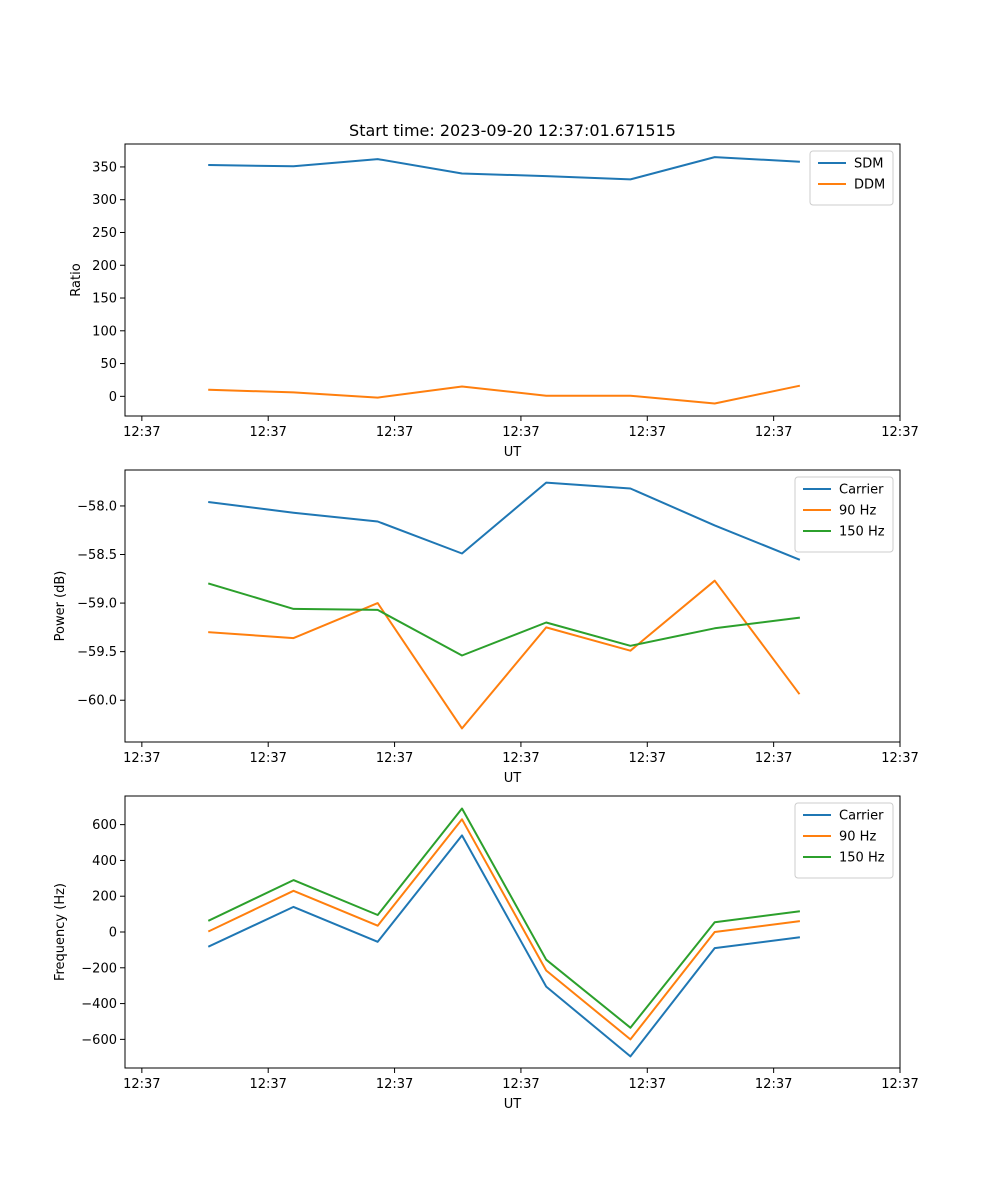  I want to click on y-tick-label: 400, so click(104, 861).